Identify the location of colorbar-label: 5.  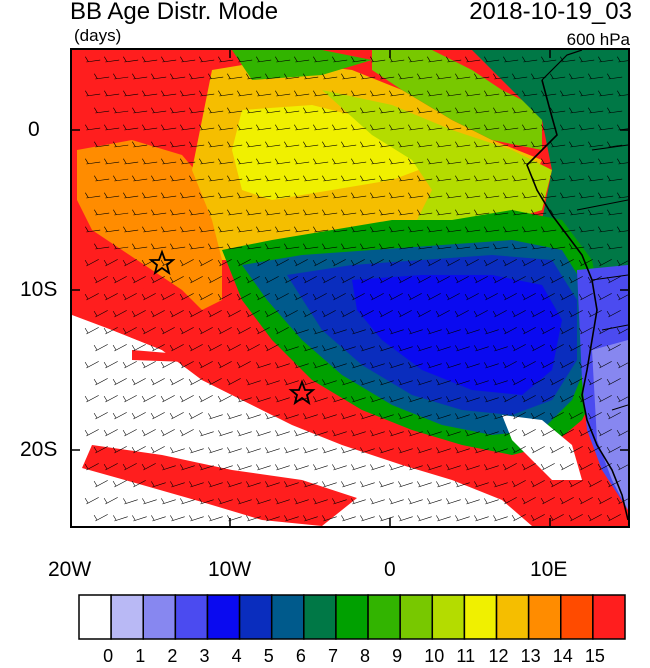
(268, 656).